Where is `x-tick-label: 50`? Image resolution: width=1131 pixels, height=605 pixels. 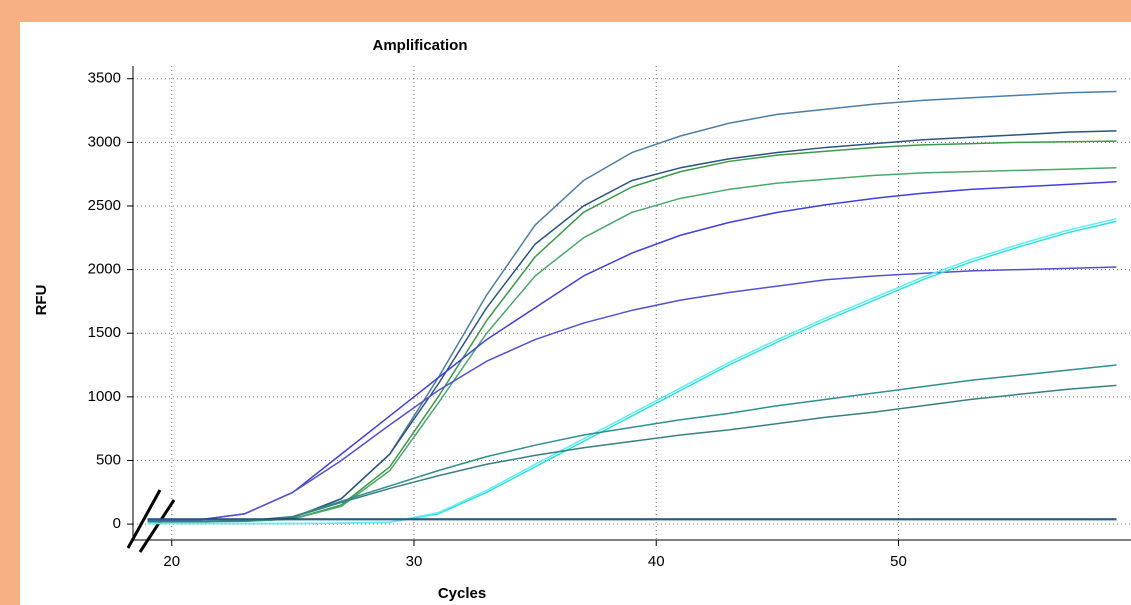
x-tick-label: 50 is located at coordinates (898, 561).